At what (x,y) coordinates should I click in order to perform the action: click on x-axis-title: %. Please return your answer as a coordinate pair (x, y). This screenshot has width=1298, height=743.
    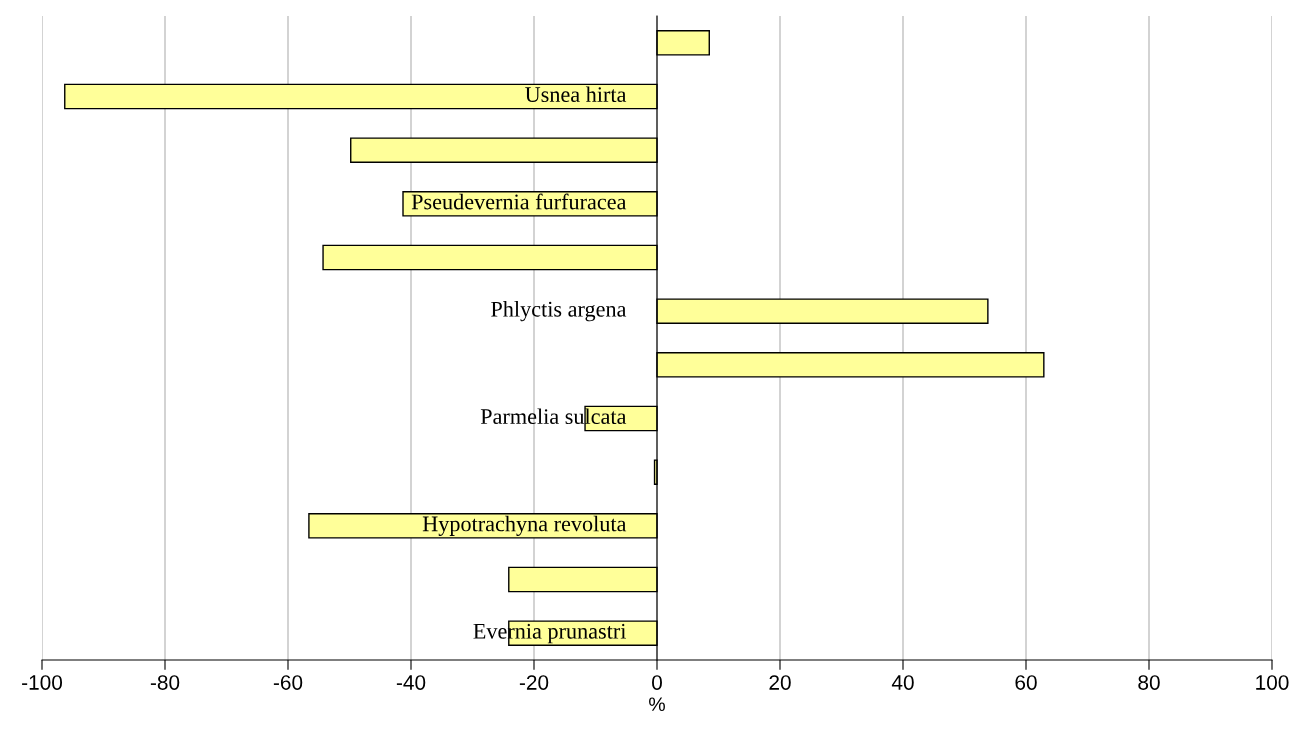
    Looking at the image, I should click on (657, 704).